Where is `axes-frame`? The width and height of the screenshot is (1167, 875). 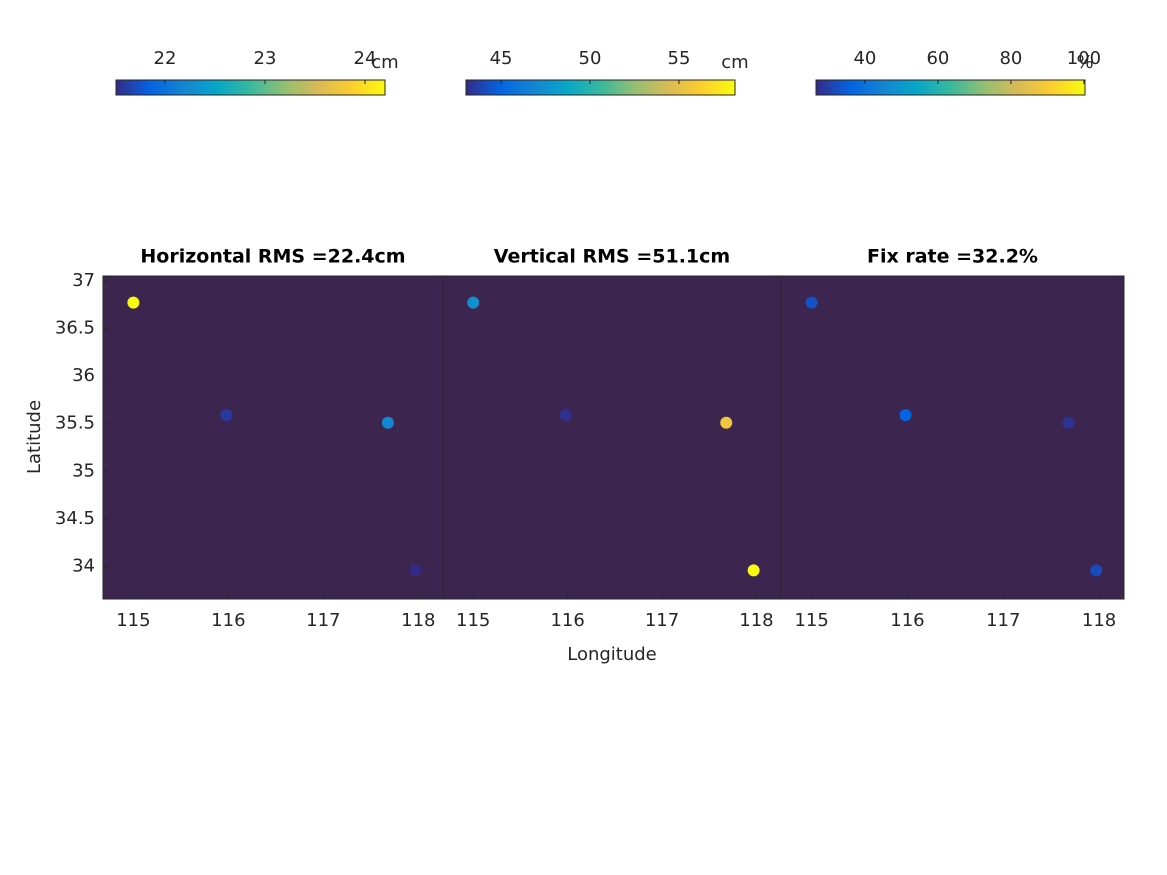 axes-frame is located at coordinates (952, 437).